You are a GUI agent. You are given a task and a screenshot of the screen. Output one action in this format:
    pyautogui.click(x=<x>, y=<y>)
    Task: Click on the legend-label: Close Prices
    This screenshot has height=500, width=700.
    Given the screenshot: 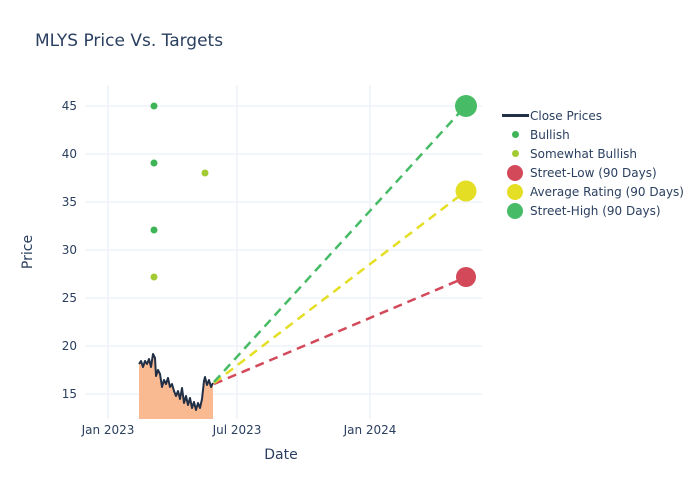 What is the action you would take?
    pyautogui.click(x=566, y=115)
    